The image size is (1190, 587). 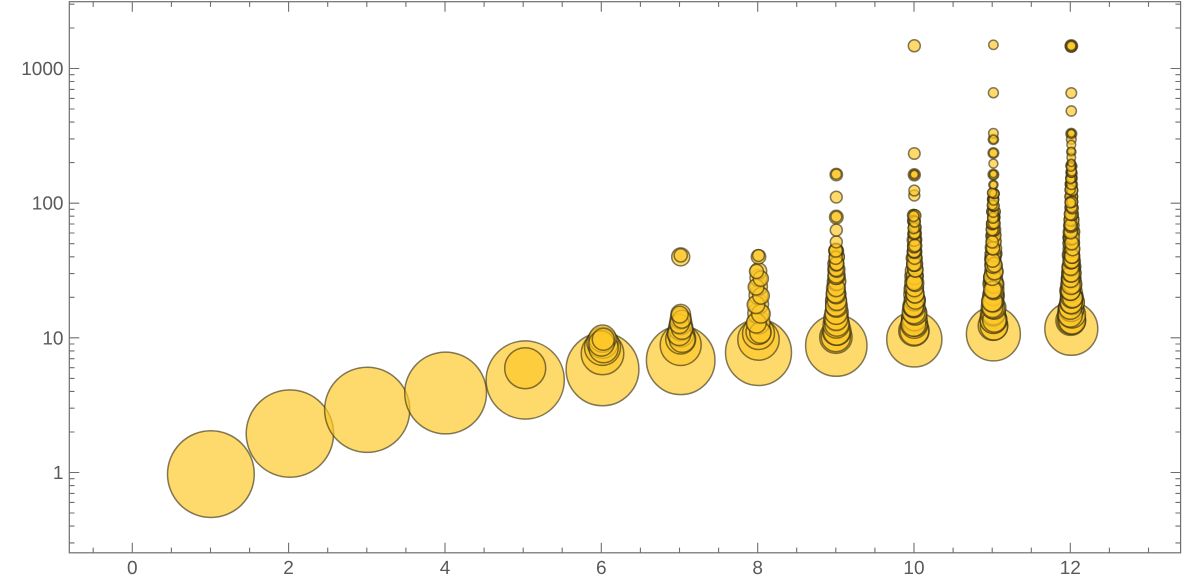 I want to click on svg-text: 1000, so click(x=42, y=69).